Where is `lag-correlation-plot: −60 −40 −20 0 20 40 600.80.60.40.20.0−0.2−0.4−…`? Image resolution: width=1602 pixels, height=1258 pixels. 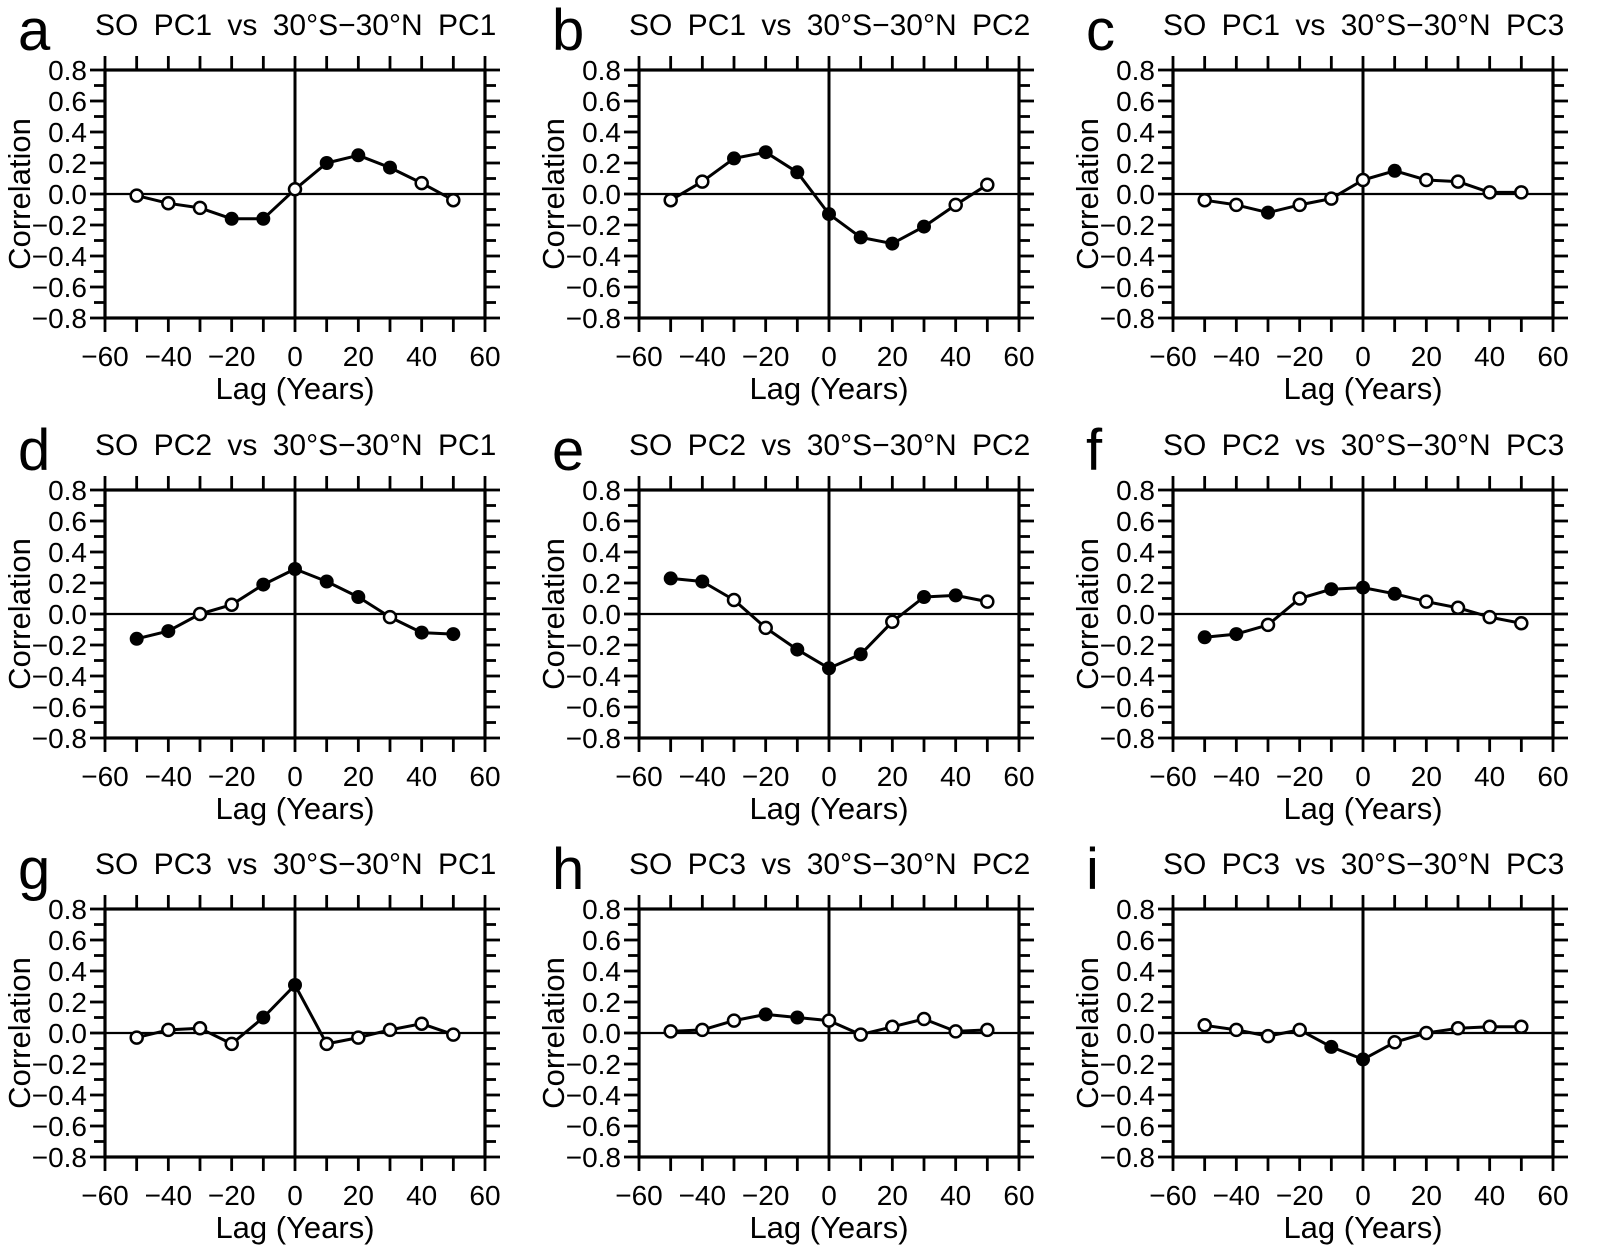
lag-correlation-plot: −60 −40 −20 0 20 40 600.80.60.40.20.0−0.2−0.4−… is located at coordinates (800, 1052).